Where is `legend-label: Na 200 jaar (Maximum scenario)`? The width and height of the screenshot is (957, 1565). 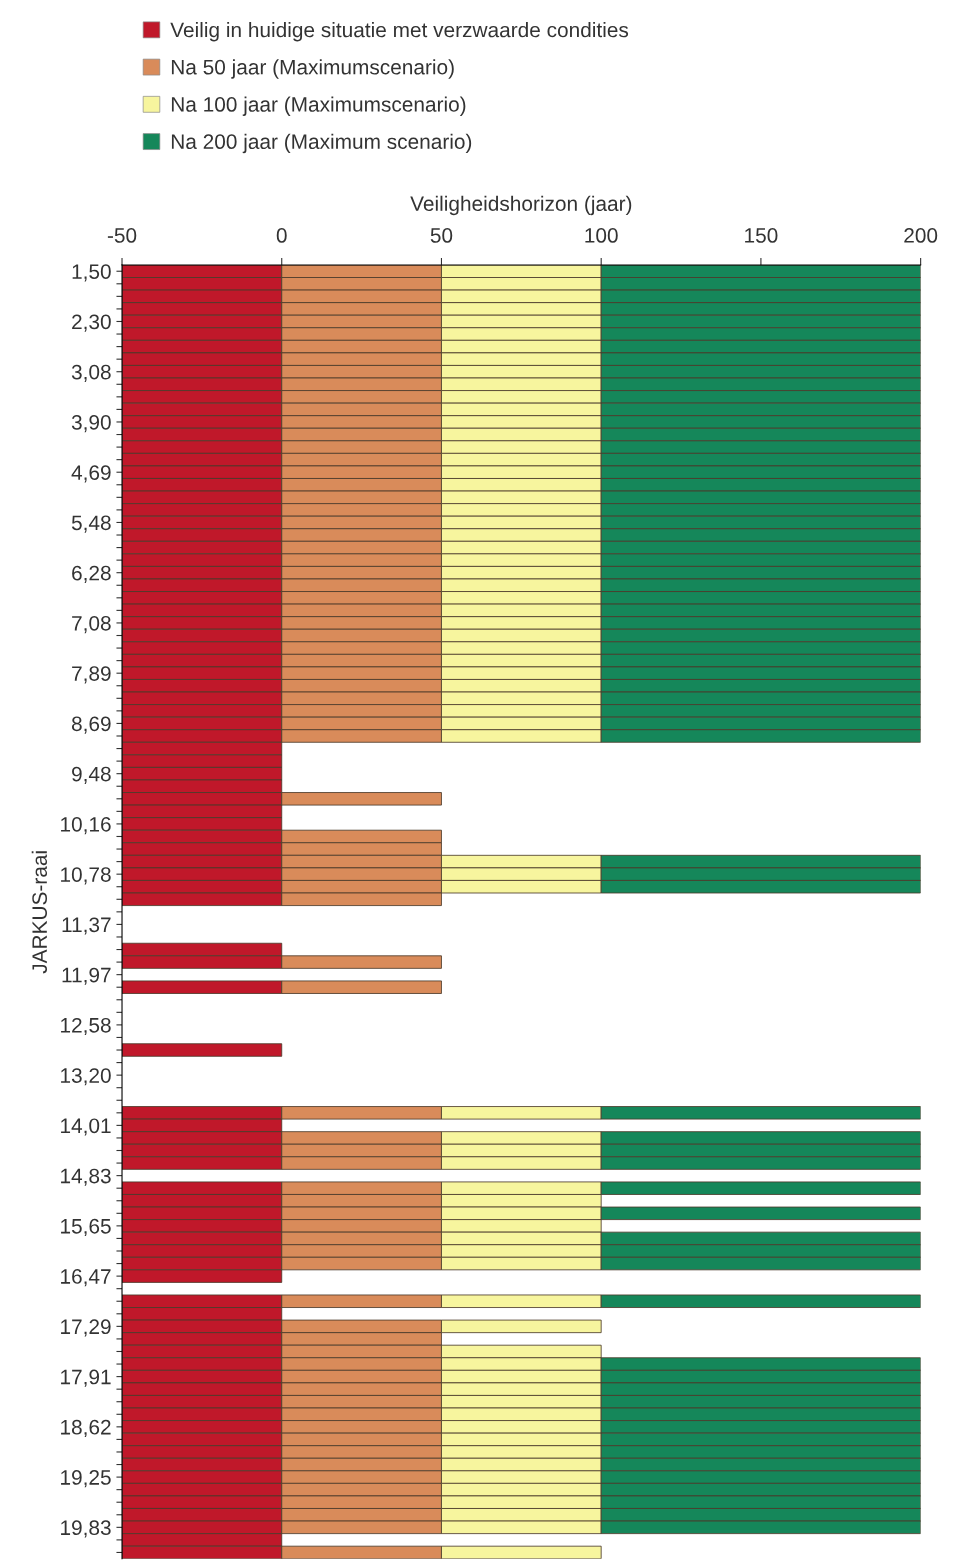 legend-label: Na 200 jaar (Maximum scenario) is located at coordinates (321, 143).